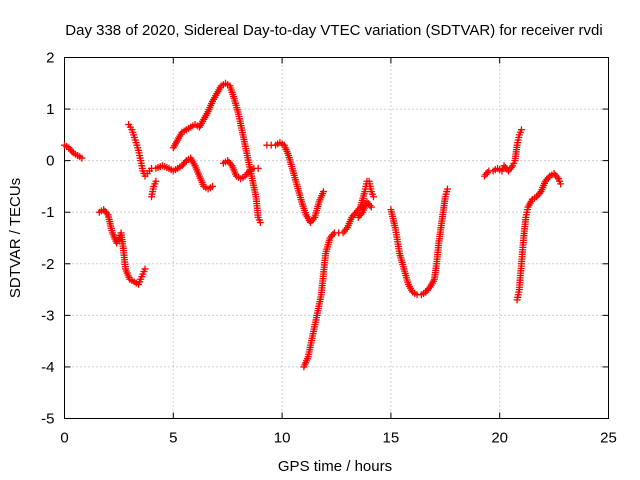  What do you see at coordinates (50, 161) in the screenshot?
I see `y-tick-label: 0` at bounding box center [50, 161].